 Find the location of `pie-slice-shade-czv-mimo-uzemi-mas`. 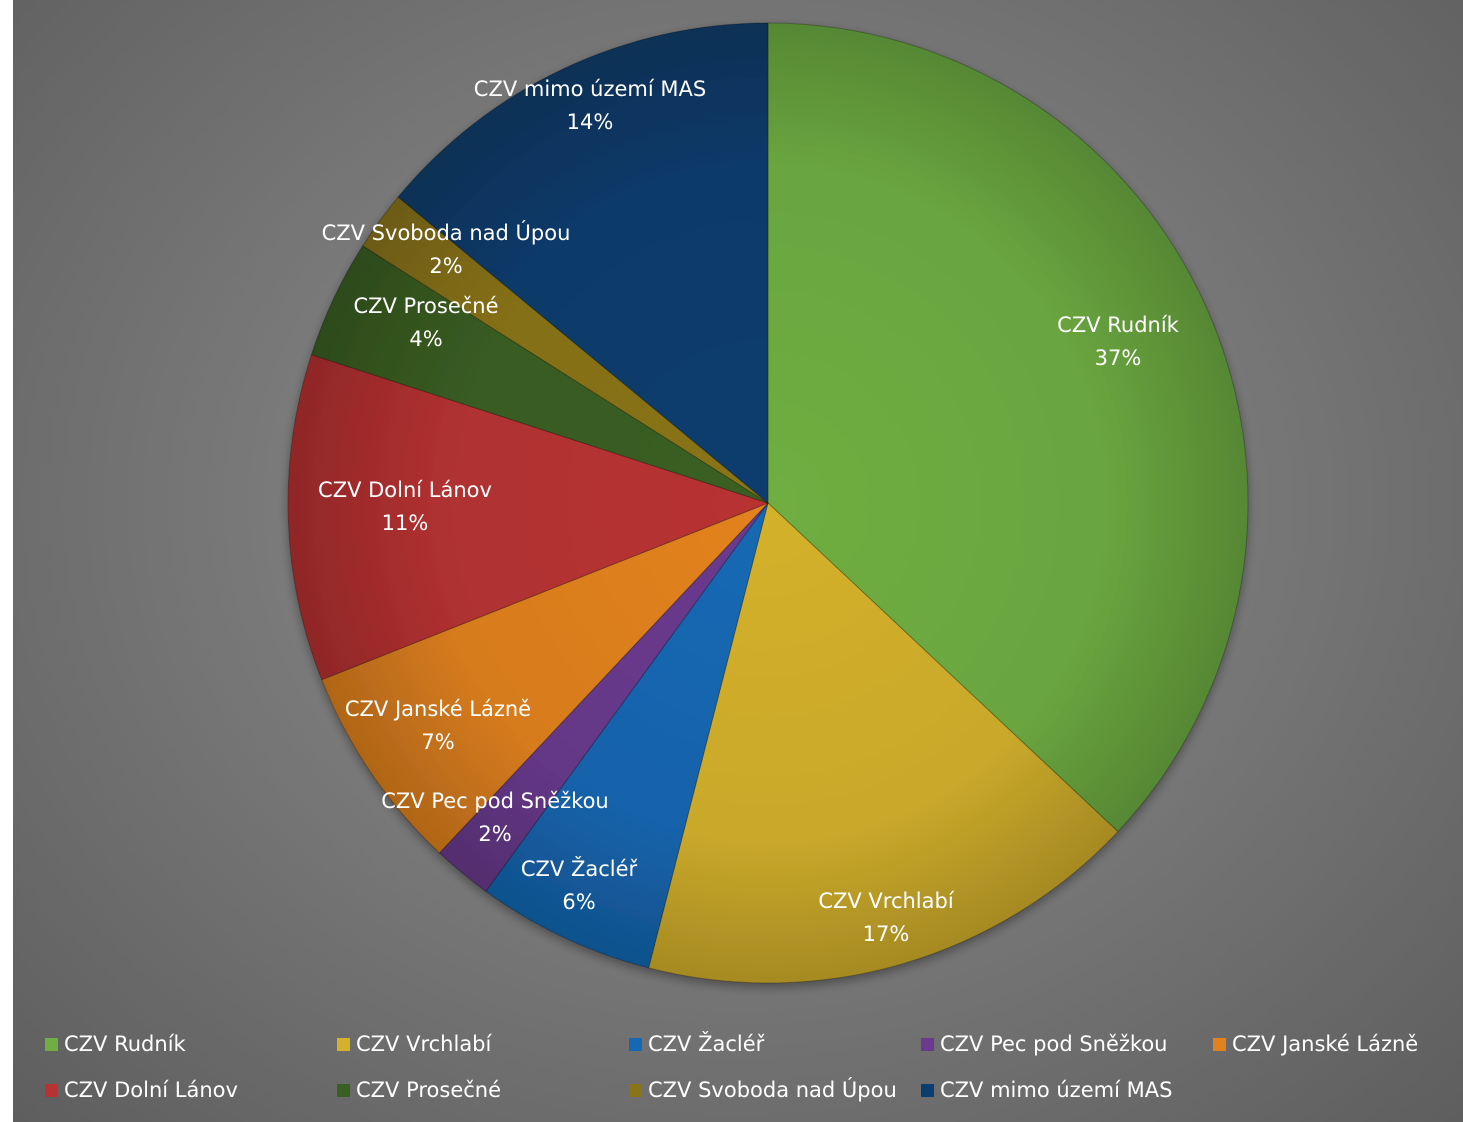

pie-slice-shade-czv-mimo-uzemi-mas is located at coordinates (583, 263).